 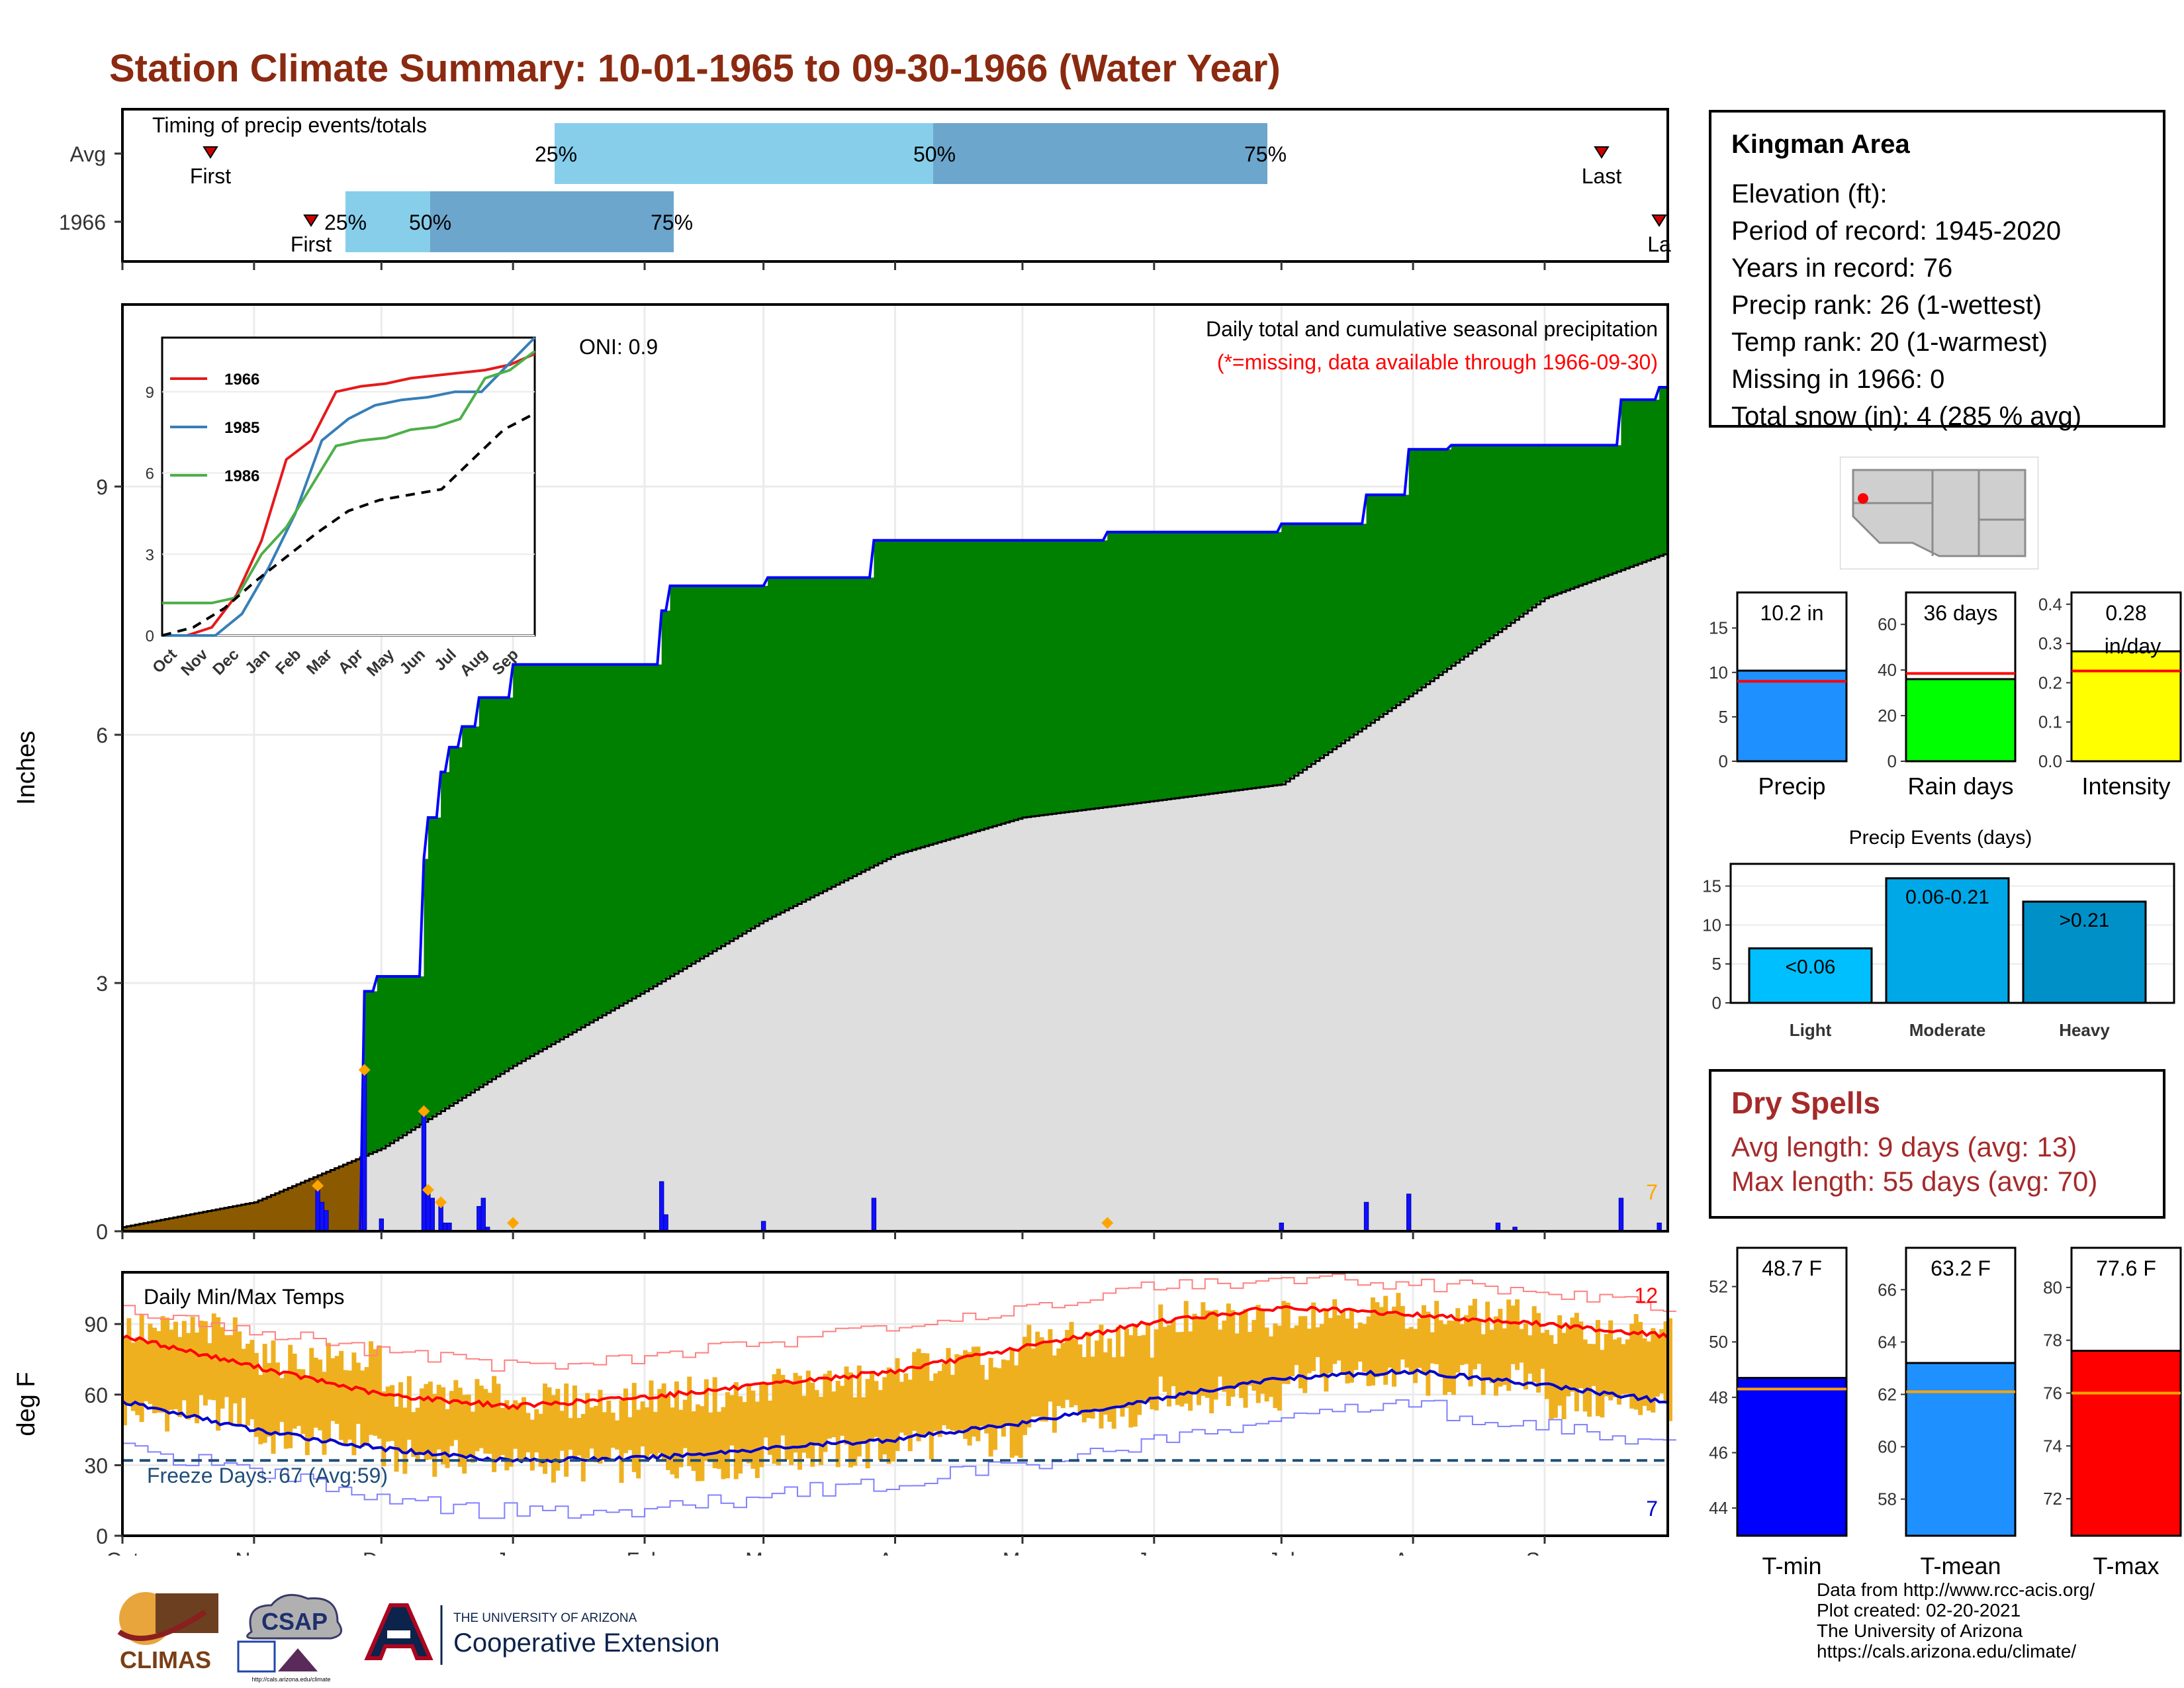 I want to click on temp-month-label: Apr, so click(x=896, y=1552).